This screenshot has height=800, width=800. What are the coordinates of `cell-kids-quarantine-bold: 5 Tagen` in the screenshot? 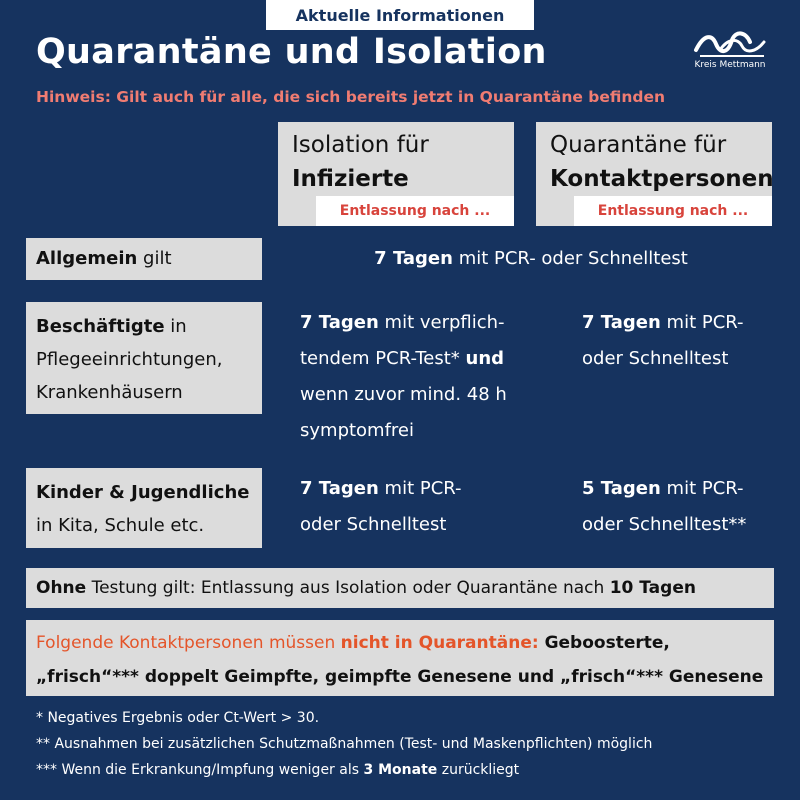 It's located at (621, 488).